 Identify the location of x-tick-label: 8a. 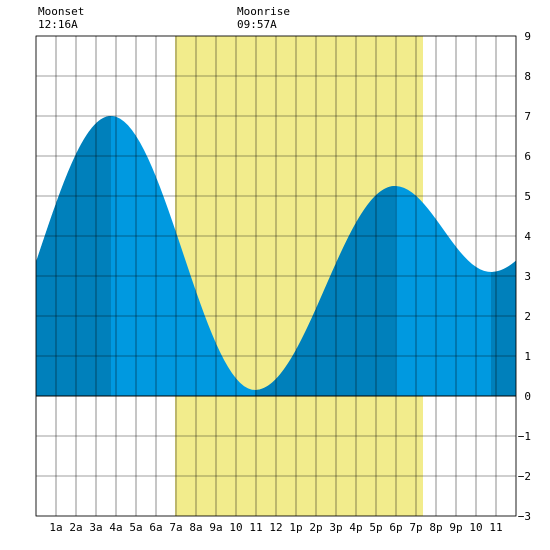
(195, 527).